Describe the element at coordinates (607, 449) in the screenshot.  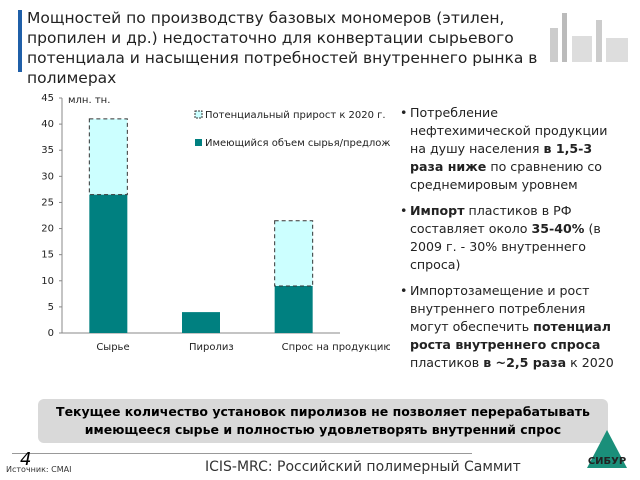
I see `logo: СИБУР` at that location.